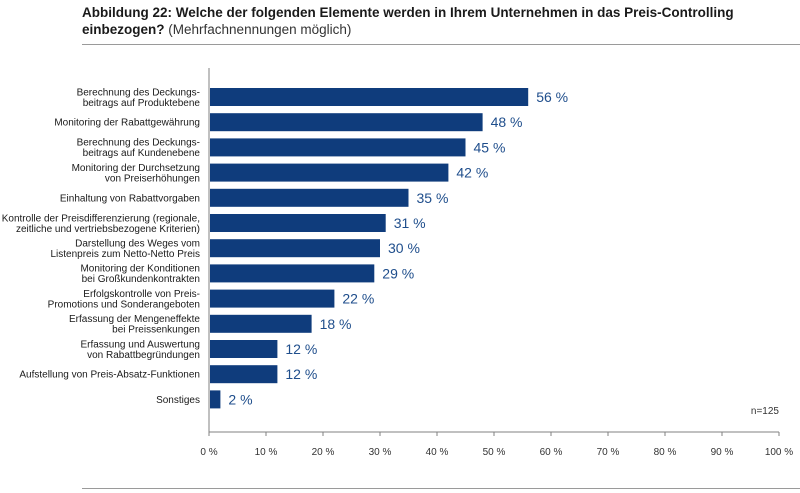 The image size is (800, 493). What do you see at coordinates (722, 452) in the screenshot?
I see `x-tick-label: 90 %` at bounding box center [722, 452].